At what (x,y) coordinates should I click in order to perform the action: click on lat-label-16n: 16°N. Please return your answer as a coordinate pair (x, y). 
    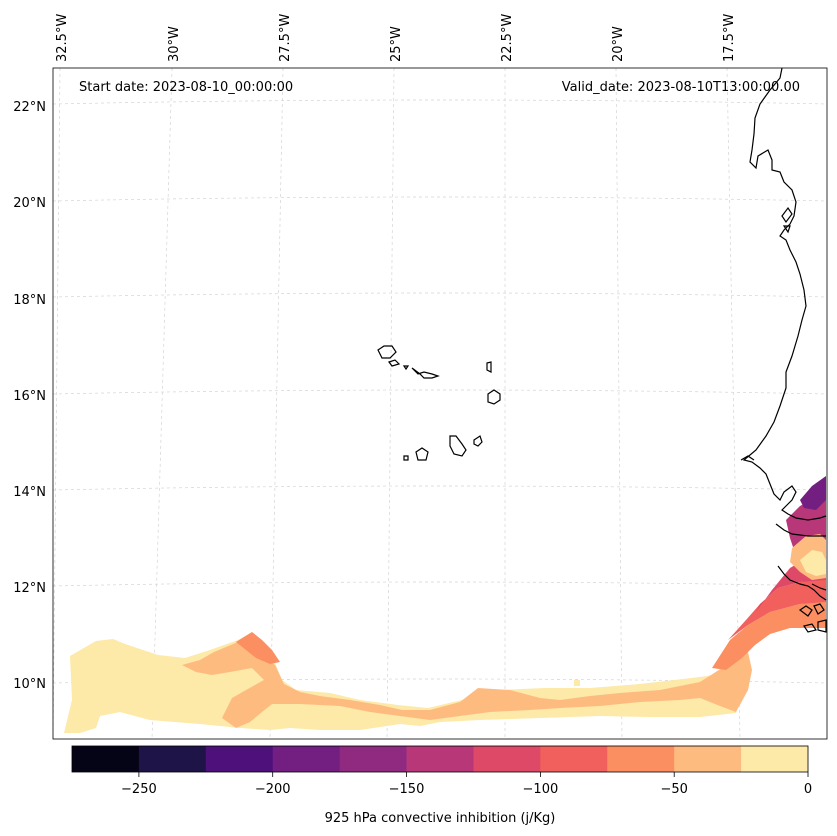
    Looking at the image, I should click on (29, 396).